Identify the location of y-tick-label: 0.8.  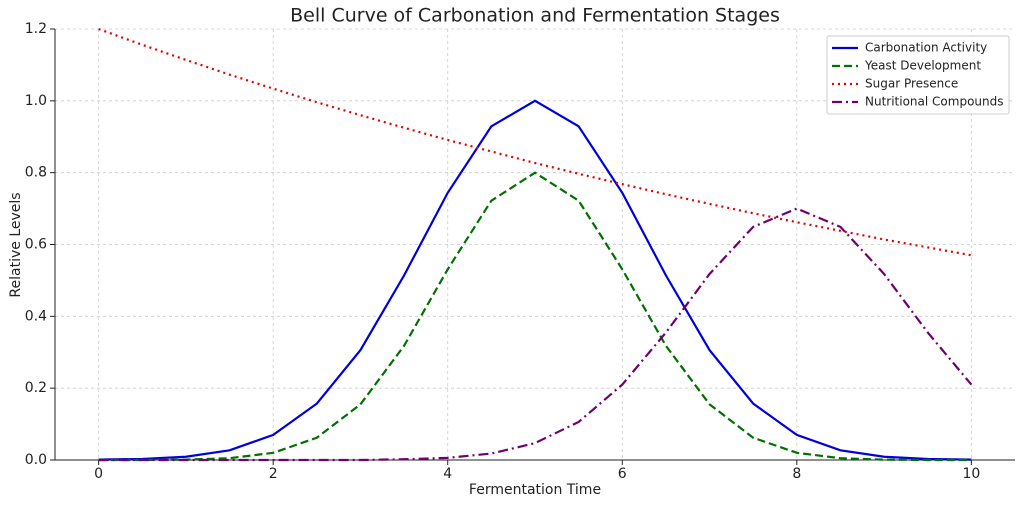
(36, 173).